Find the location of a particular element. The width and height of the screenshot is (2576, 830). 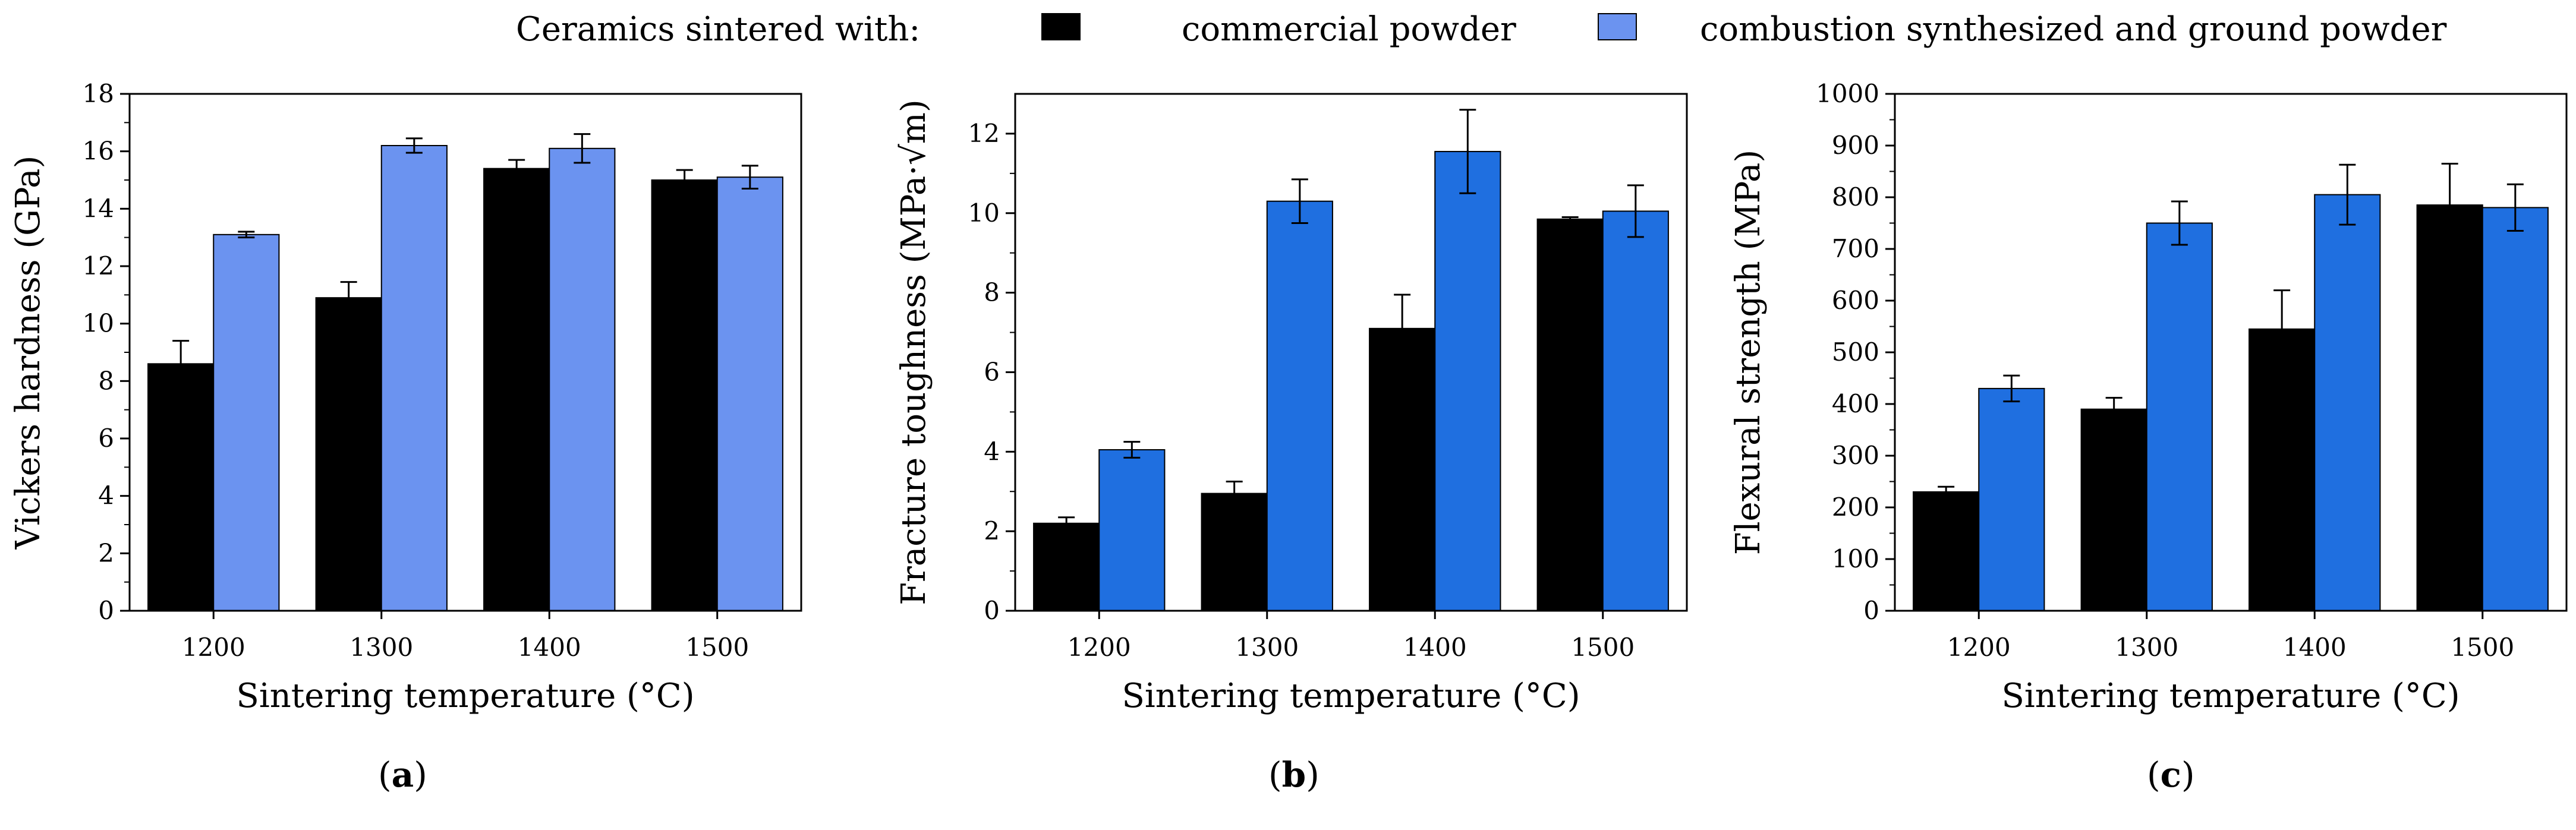

y-tick-label: 1000 is located at coordinates (1847, 94).